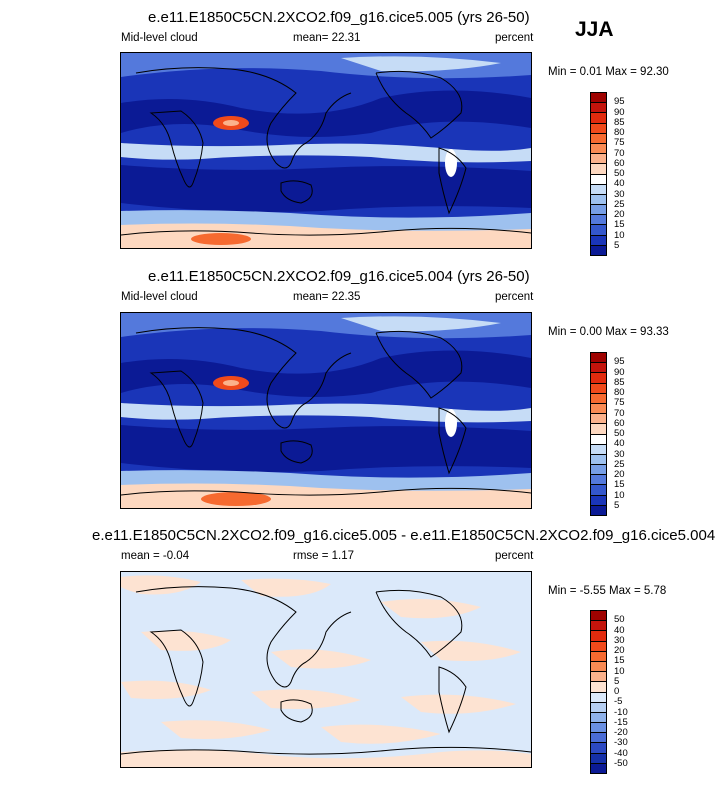 Image resolution: width=717 pixels, height=788 pixels. I want to click on colorbar-tick-label: -5, so click(618, 702).